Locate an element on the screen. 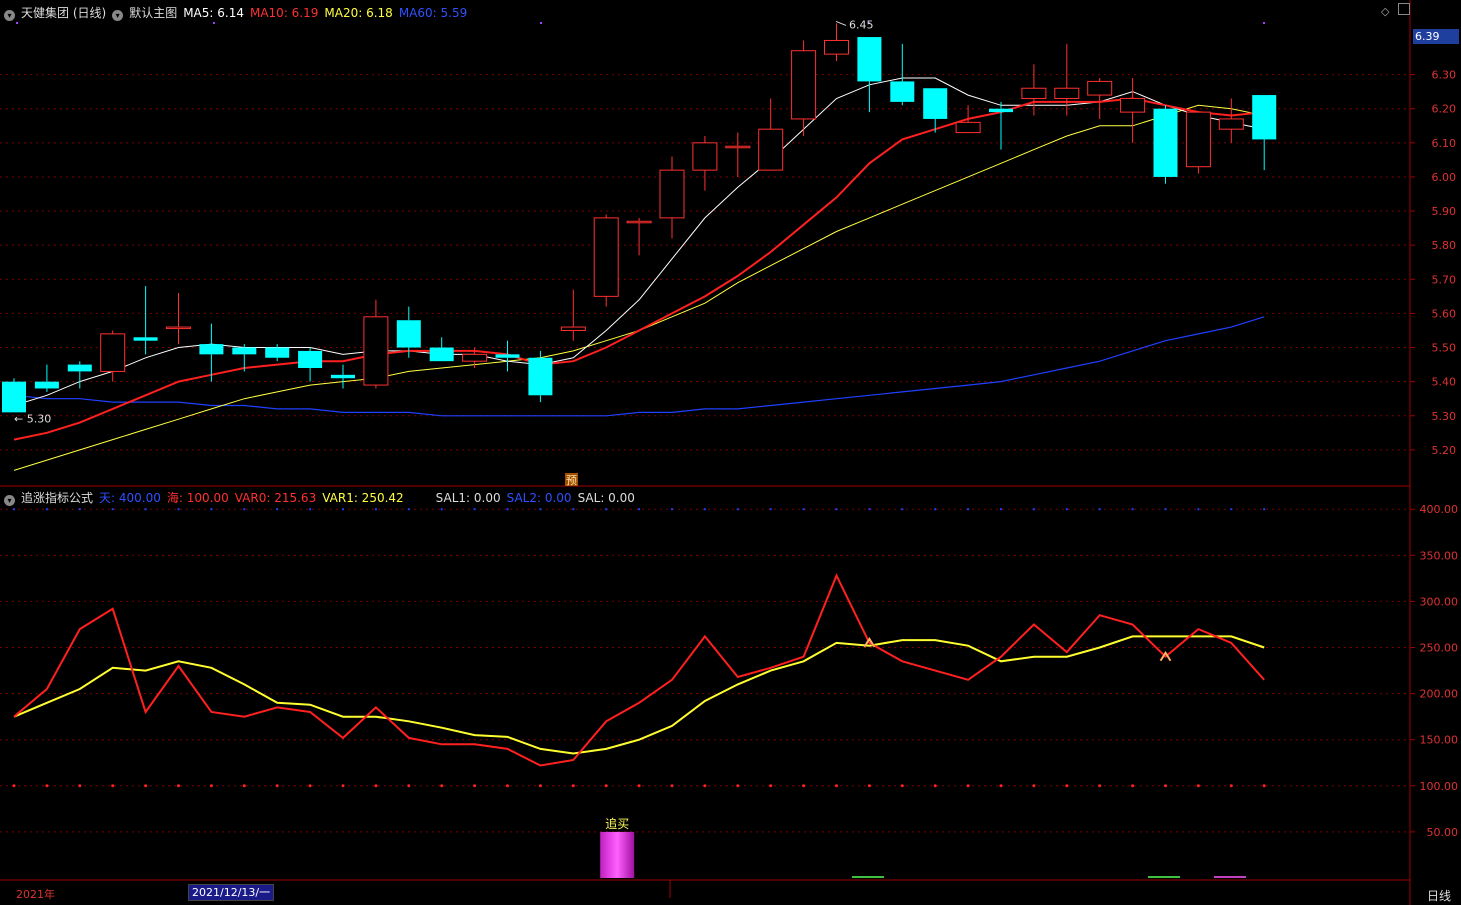 The height and width of the screenshot is (905, 1461). high-label-arrow is located at coordinates (841, 23).